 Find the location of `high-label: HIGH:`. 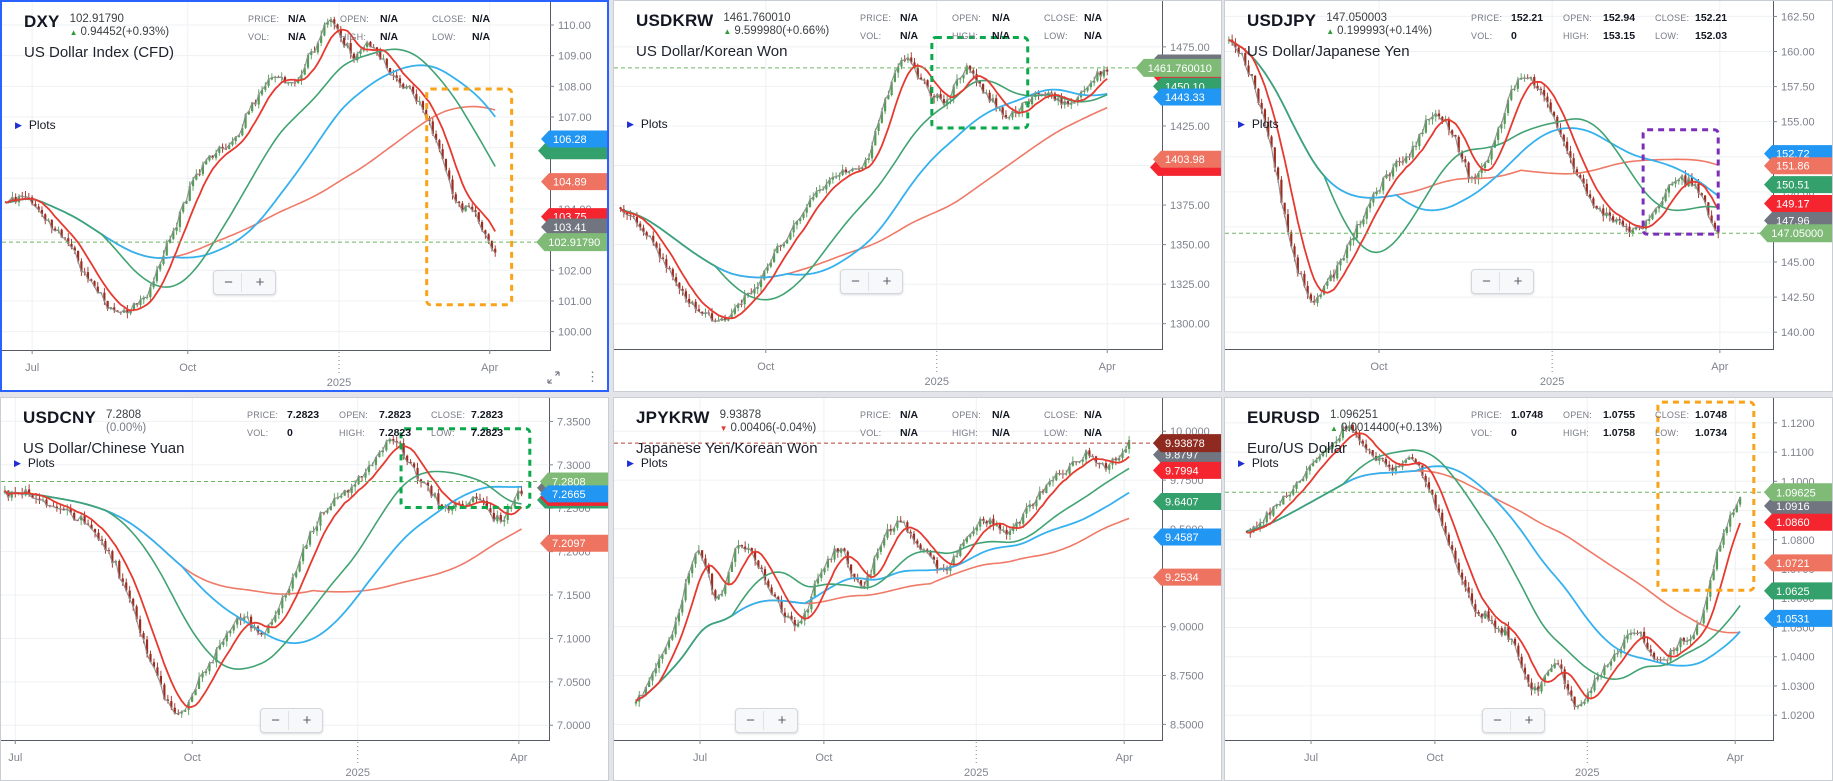

high-label: HIGH: is located at coordinates (965, 36).